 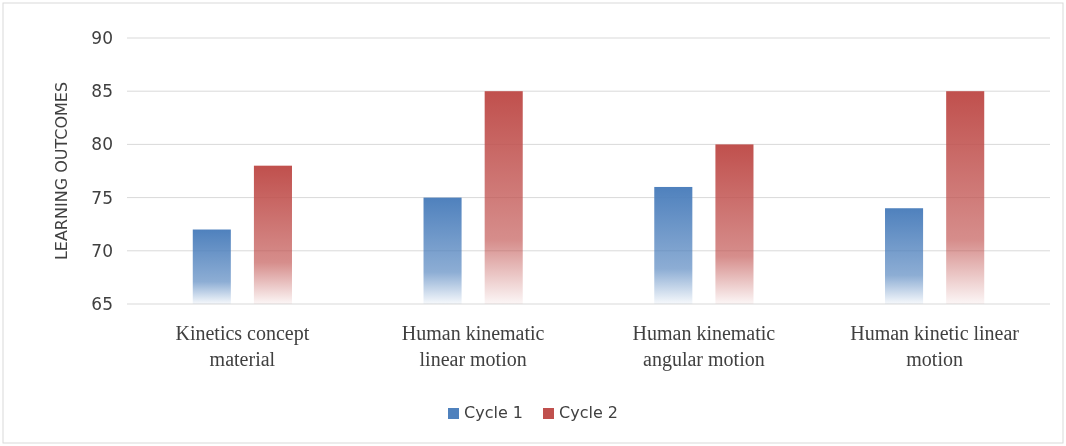 What do you see at coordinates (102, 197) in the screenshot?
I see `y-tick-label: 75` at bounding box center [102, 197].